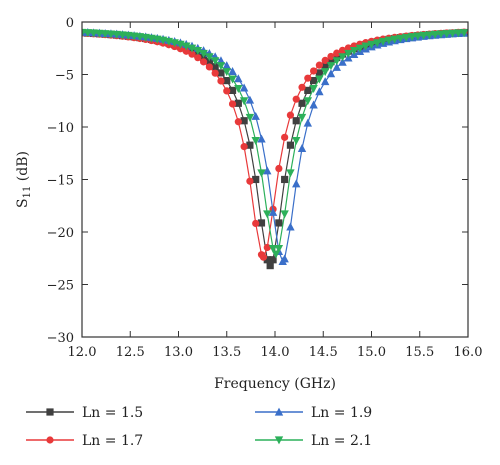  Describe the element at coordinates (199, 427) in the screenshot. I see `legend: Ln = 1.5 Ln = 1.7 Ln = 1.9 Ln = 2.1` at that location.